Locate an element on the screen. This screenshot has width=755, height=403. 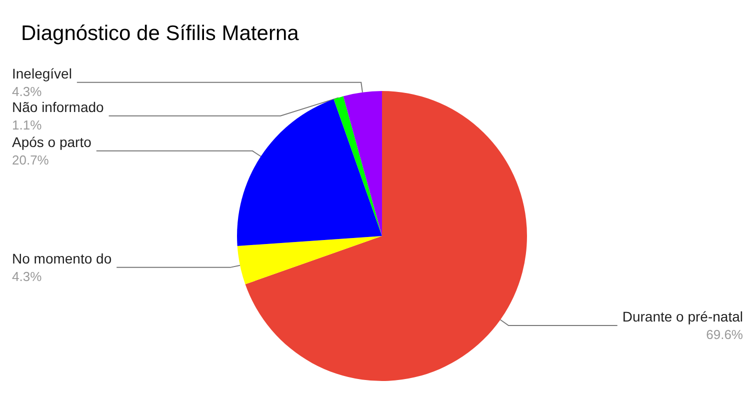
slice-label: Inelegível is located at coordinates (42, 73).